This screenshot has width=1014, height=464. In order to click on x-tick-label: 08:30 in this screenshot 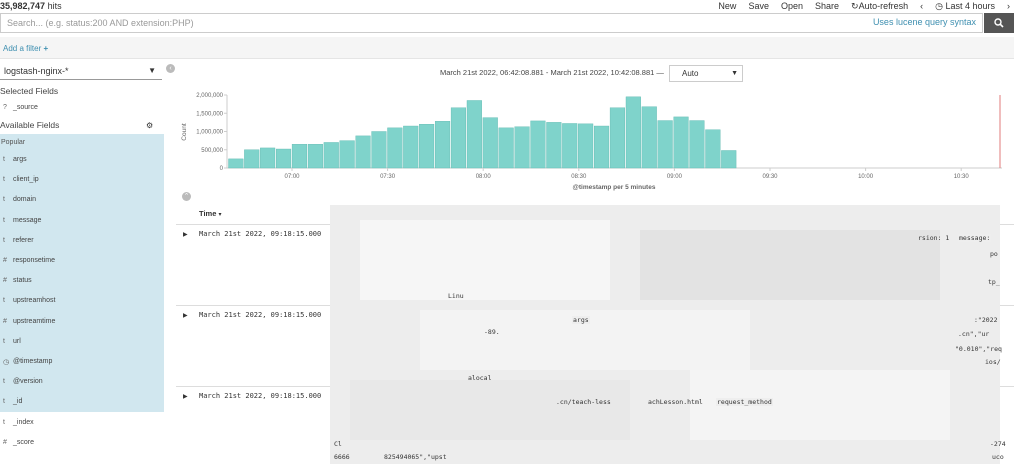, I will do `click(579, 177)`.